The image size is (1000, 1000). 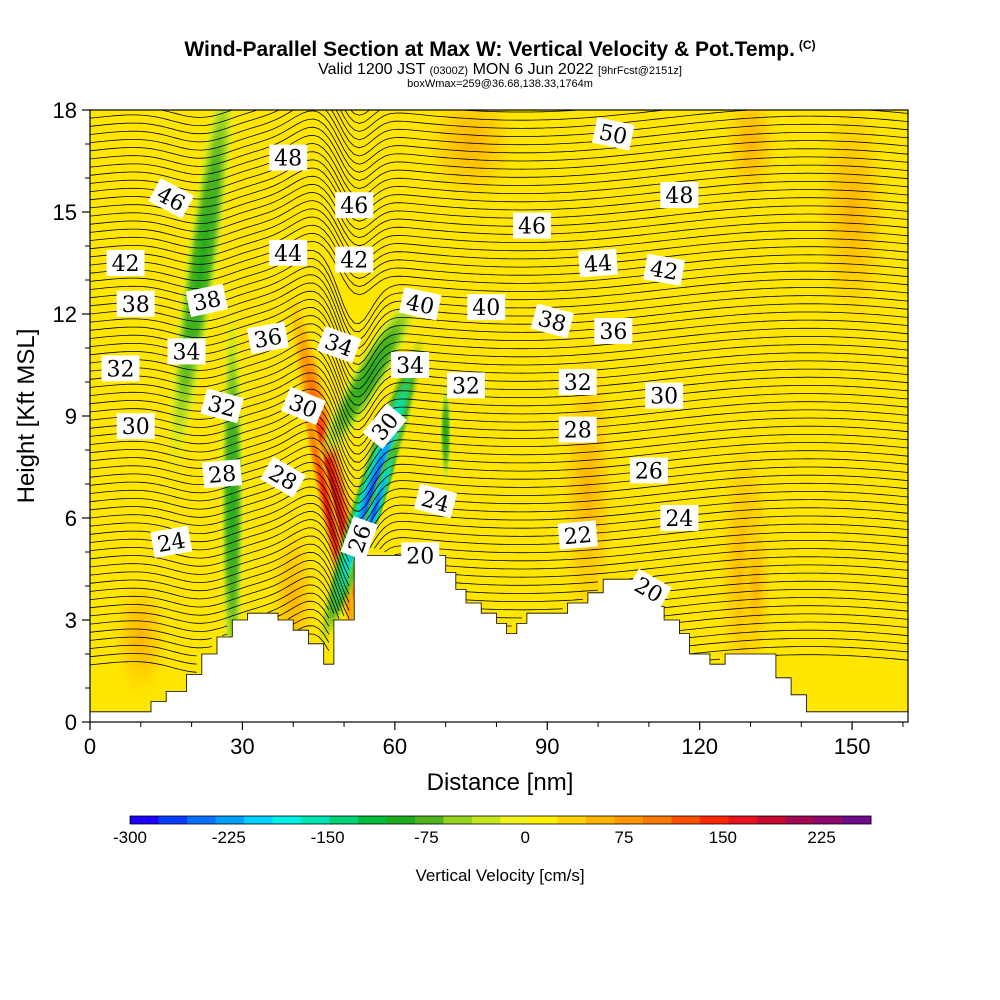 I want to click on contour-label: 34, so click(x=410, y=366).